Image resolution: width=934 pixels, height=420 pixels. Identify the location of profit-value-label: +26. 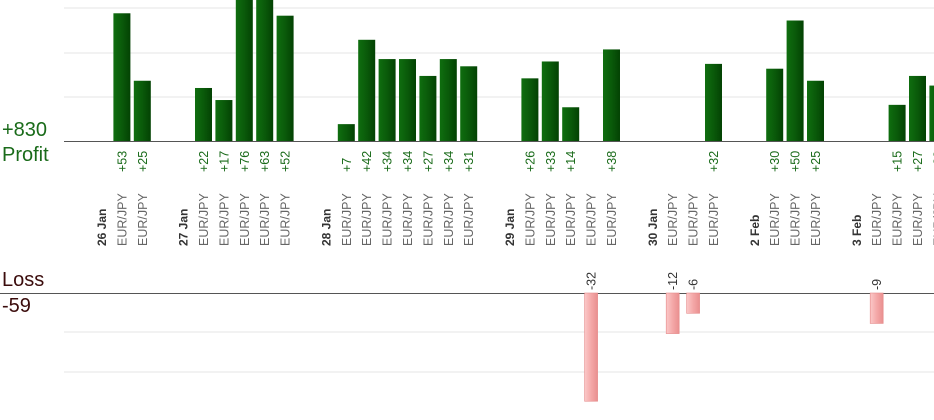
(530, 161).